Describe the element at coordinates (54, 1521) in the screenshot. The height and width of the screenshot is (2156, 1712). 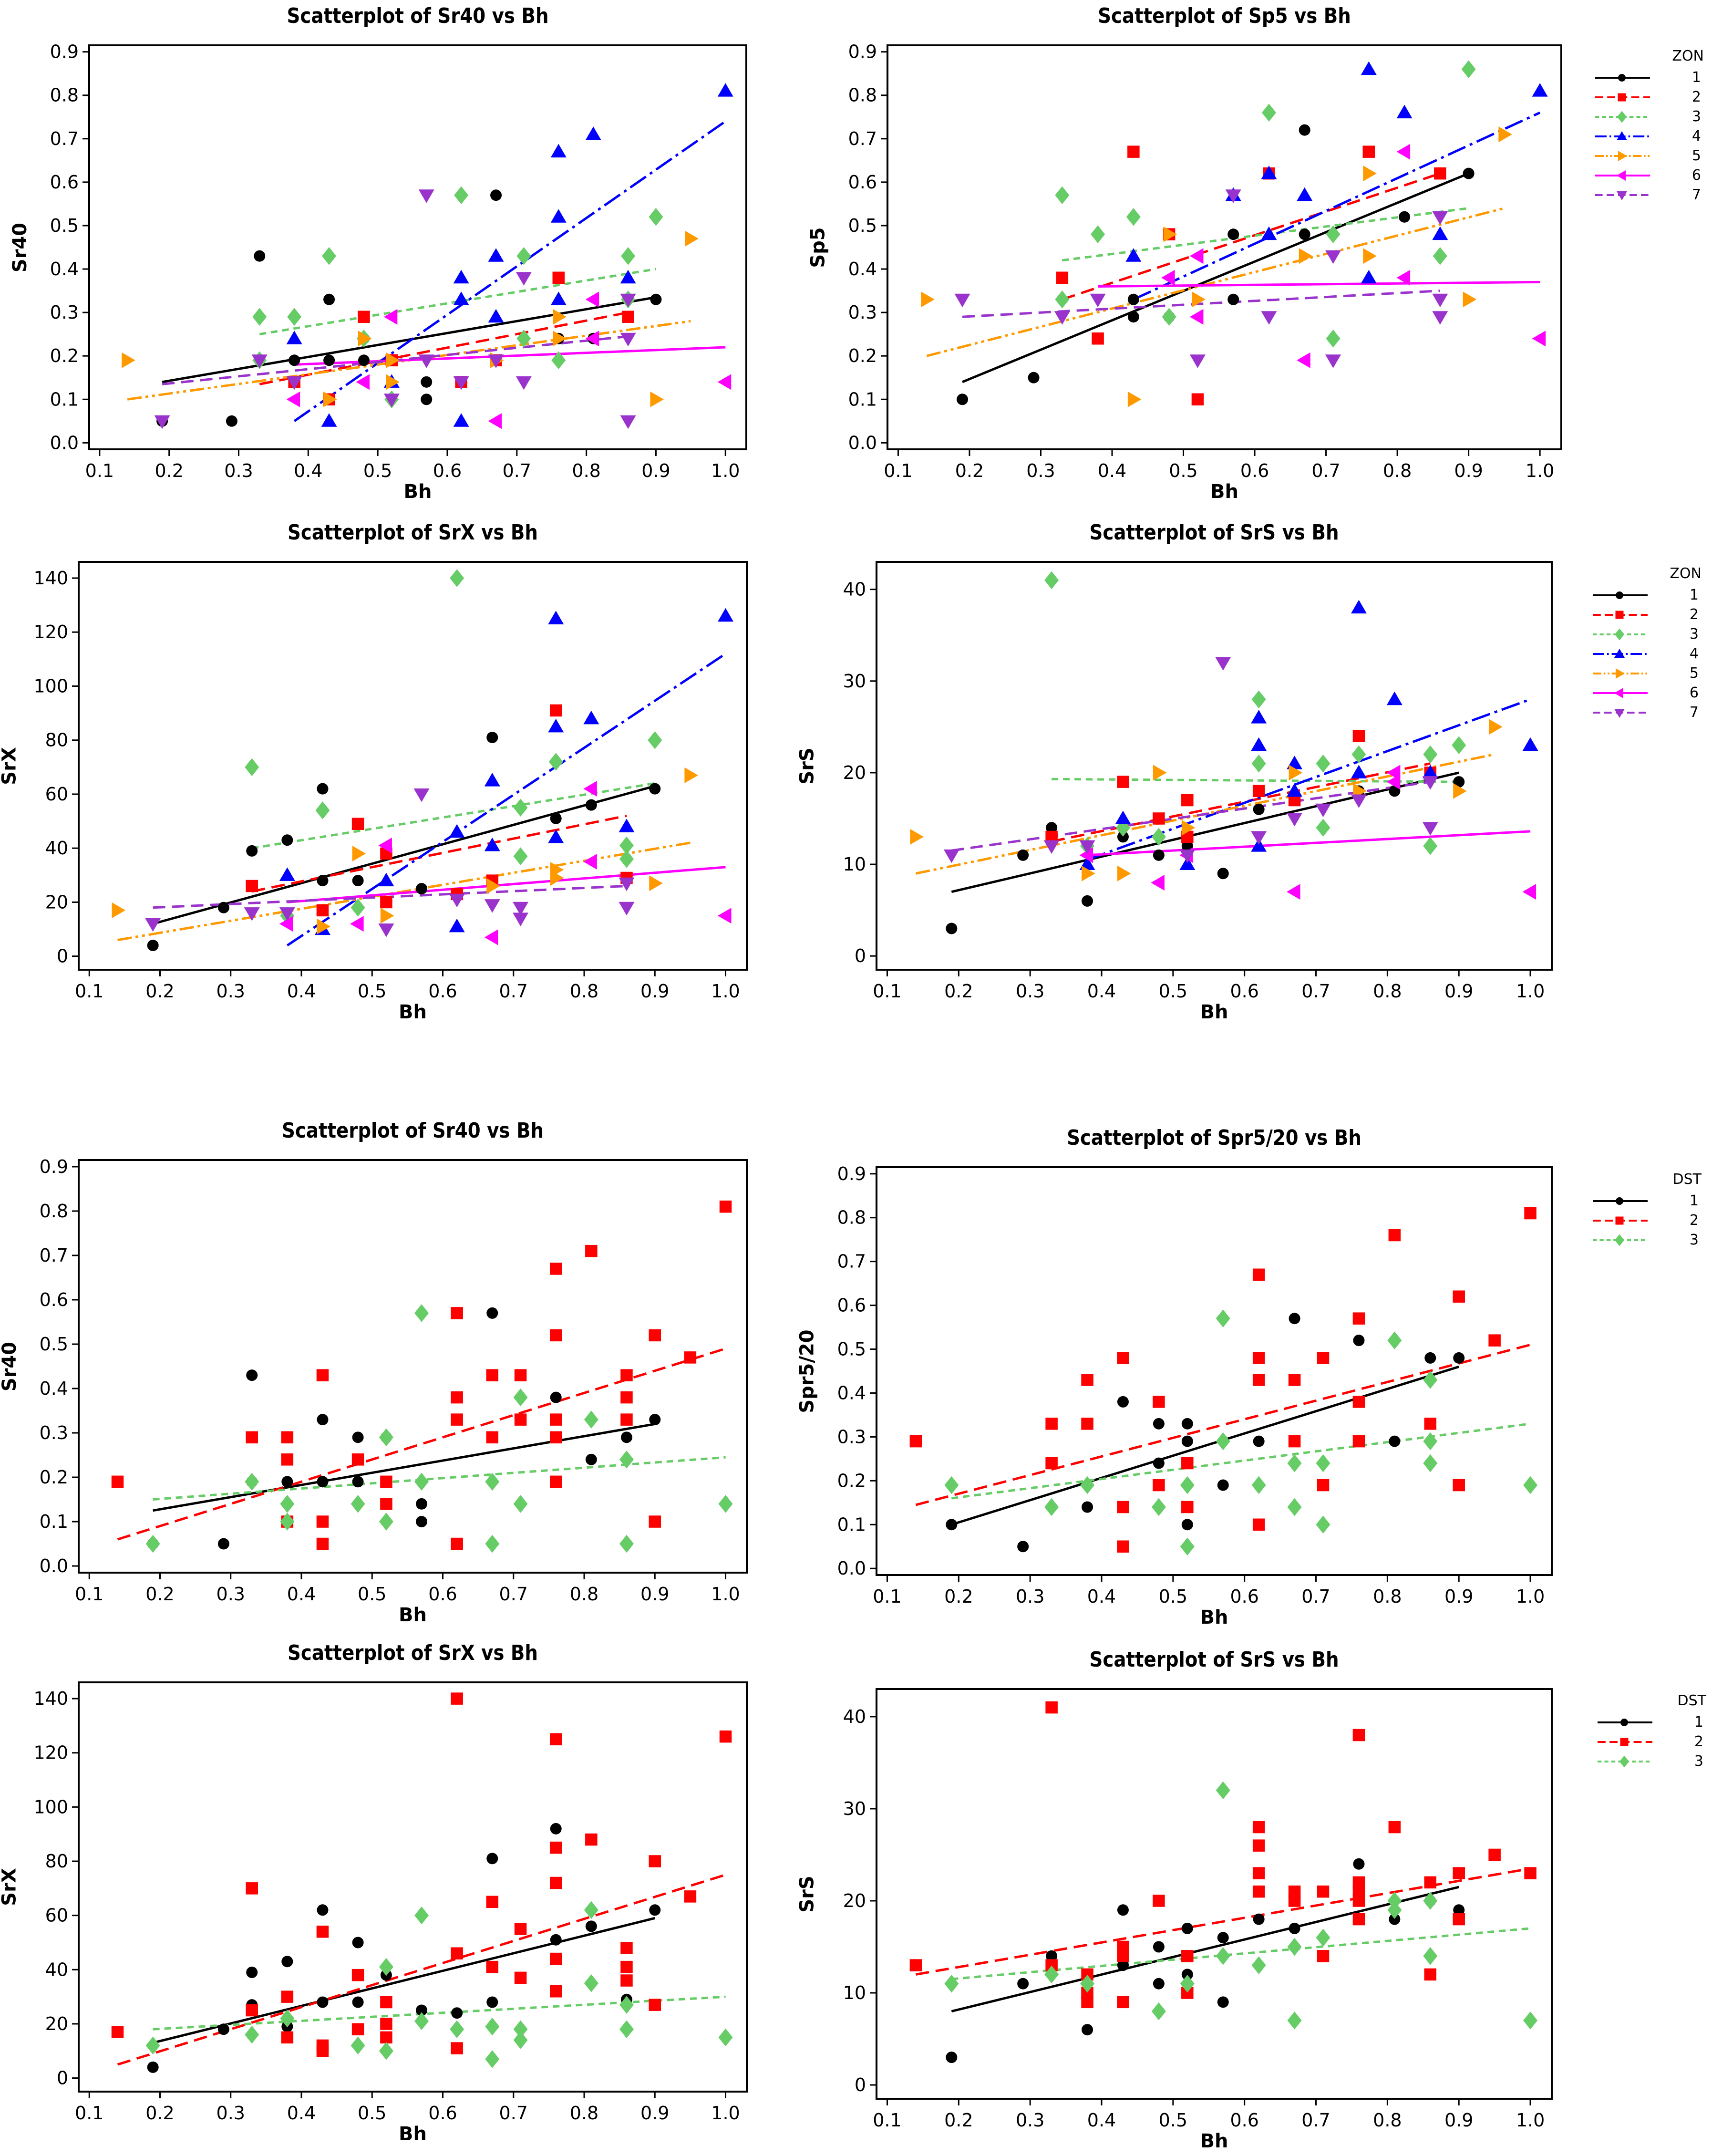
I see `y-tick-label: 0.1` at that location.